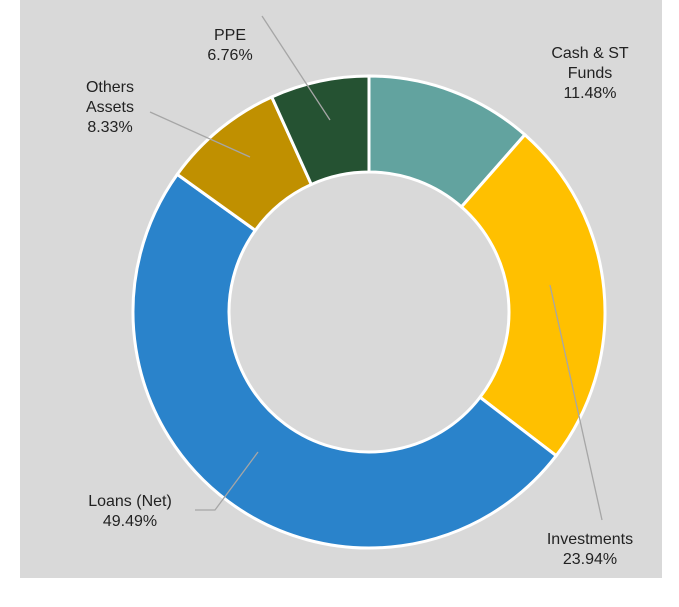 This screenshot has width=679, height=607. I want to click on slice-value: 6.76%, so click(230, 55).